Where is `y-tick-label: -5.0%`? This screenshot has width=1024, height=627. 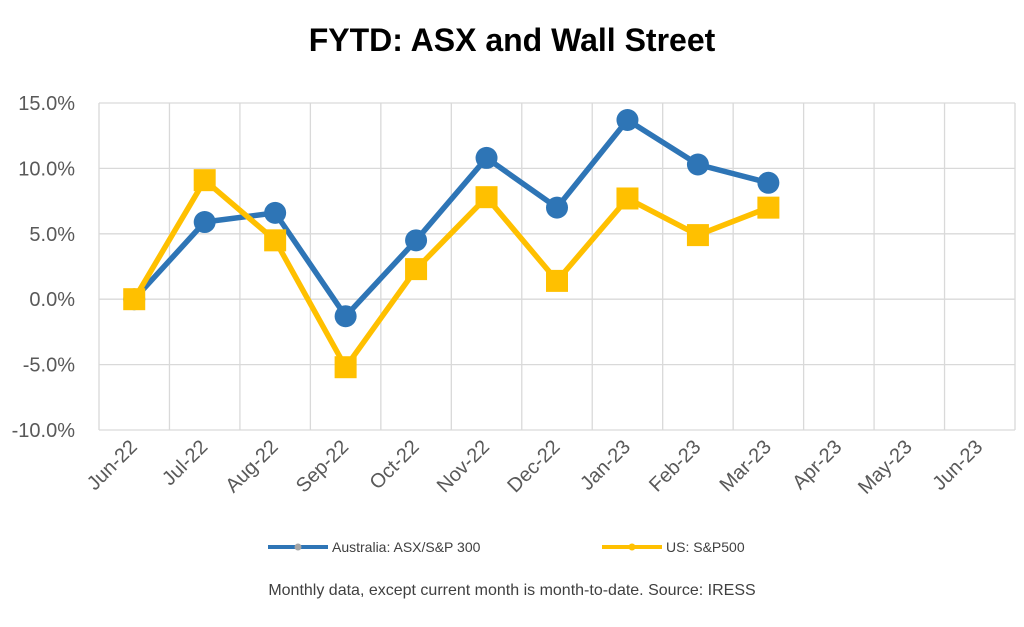
y-tick-label: -5.0% is located at coordinates (49, 366).